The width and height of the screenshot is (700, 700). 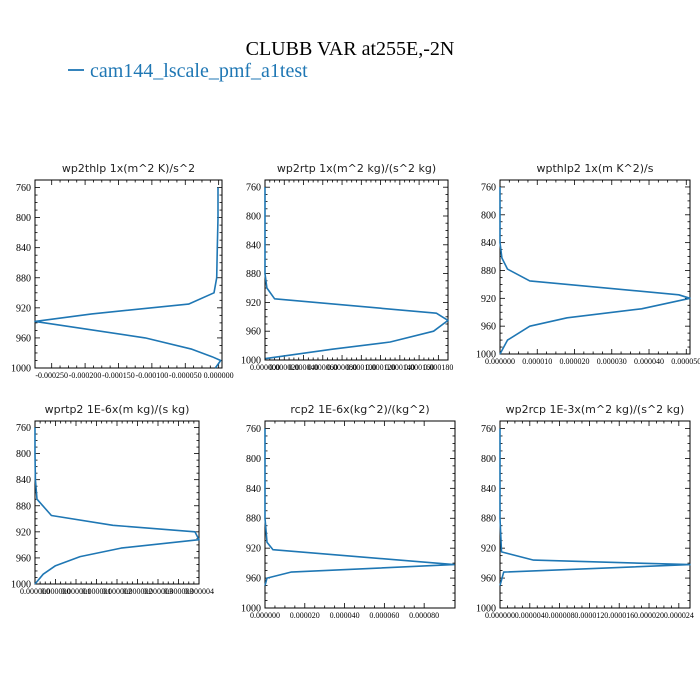 I want to click on x-tick-label: -0.000250, so click(x=51, y=375).